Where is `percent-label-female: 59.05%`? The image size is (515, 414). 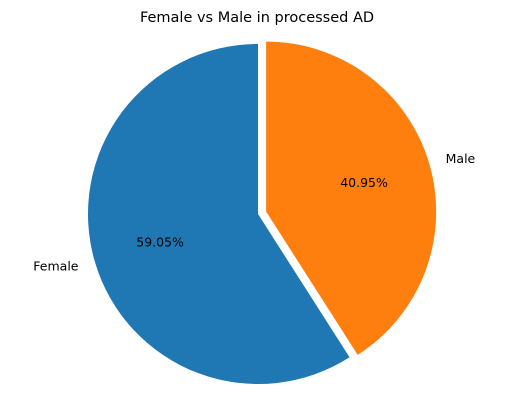
percent-label-female: 59.05% is located at coordinates (160, 242).